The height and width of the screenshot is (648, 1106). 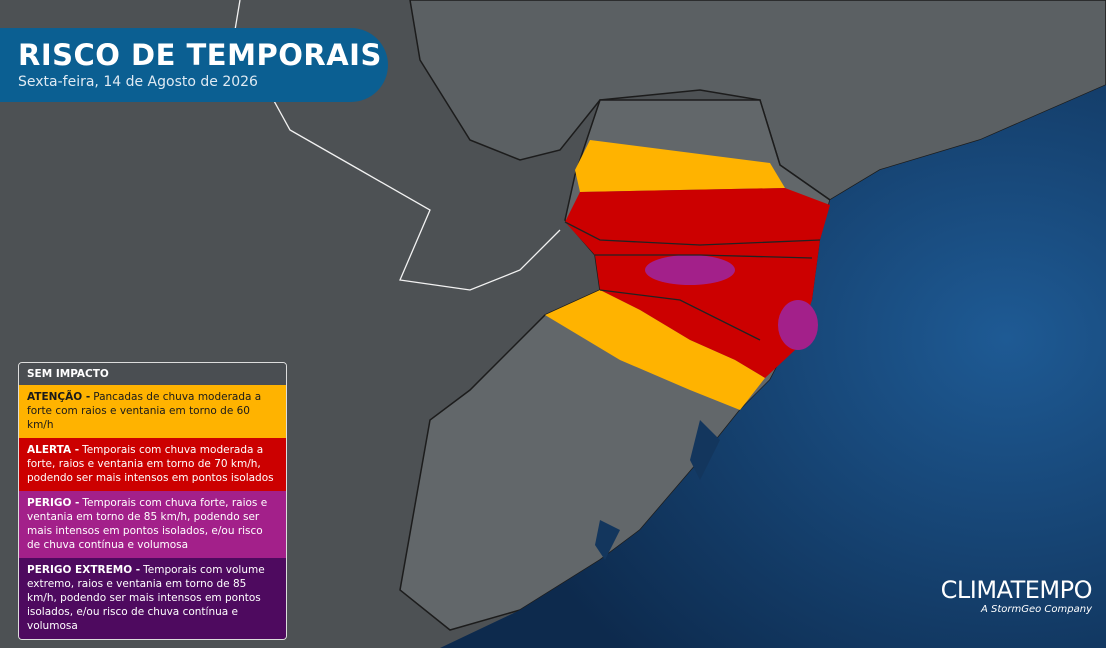 What do you see at coordinates (53, 503) in the screenshot?
I see `legend-label: PERIGO -` at bounding box center [53, 503].